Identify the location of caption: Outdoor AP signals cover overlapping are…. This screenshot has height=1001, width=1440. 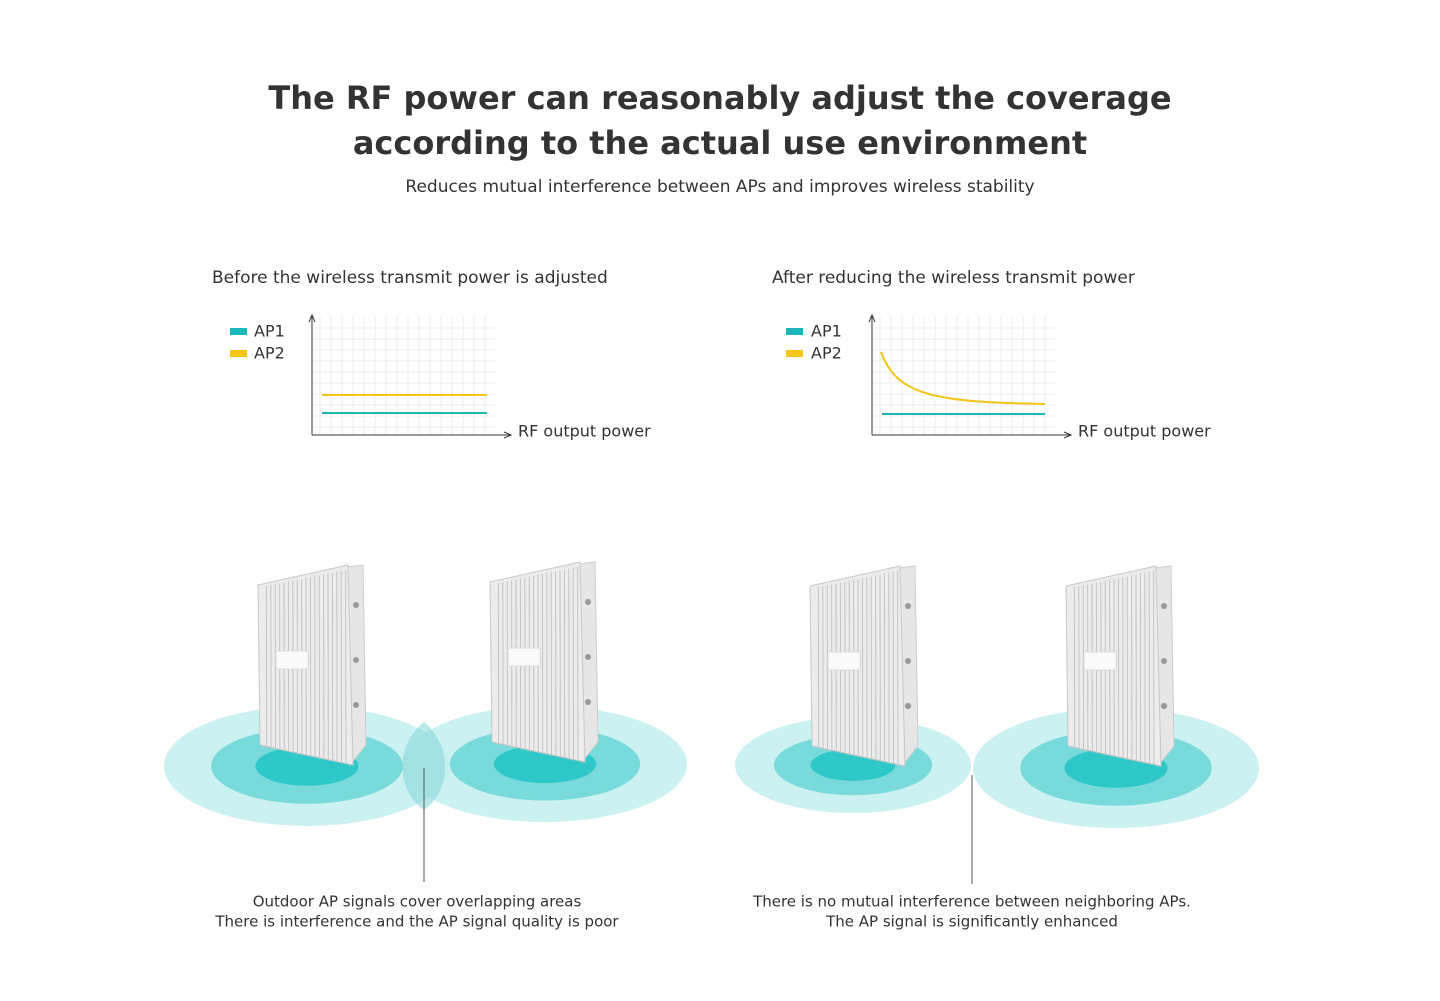
(417, 902).